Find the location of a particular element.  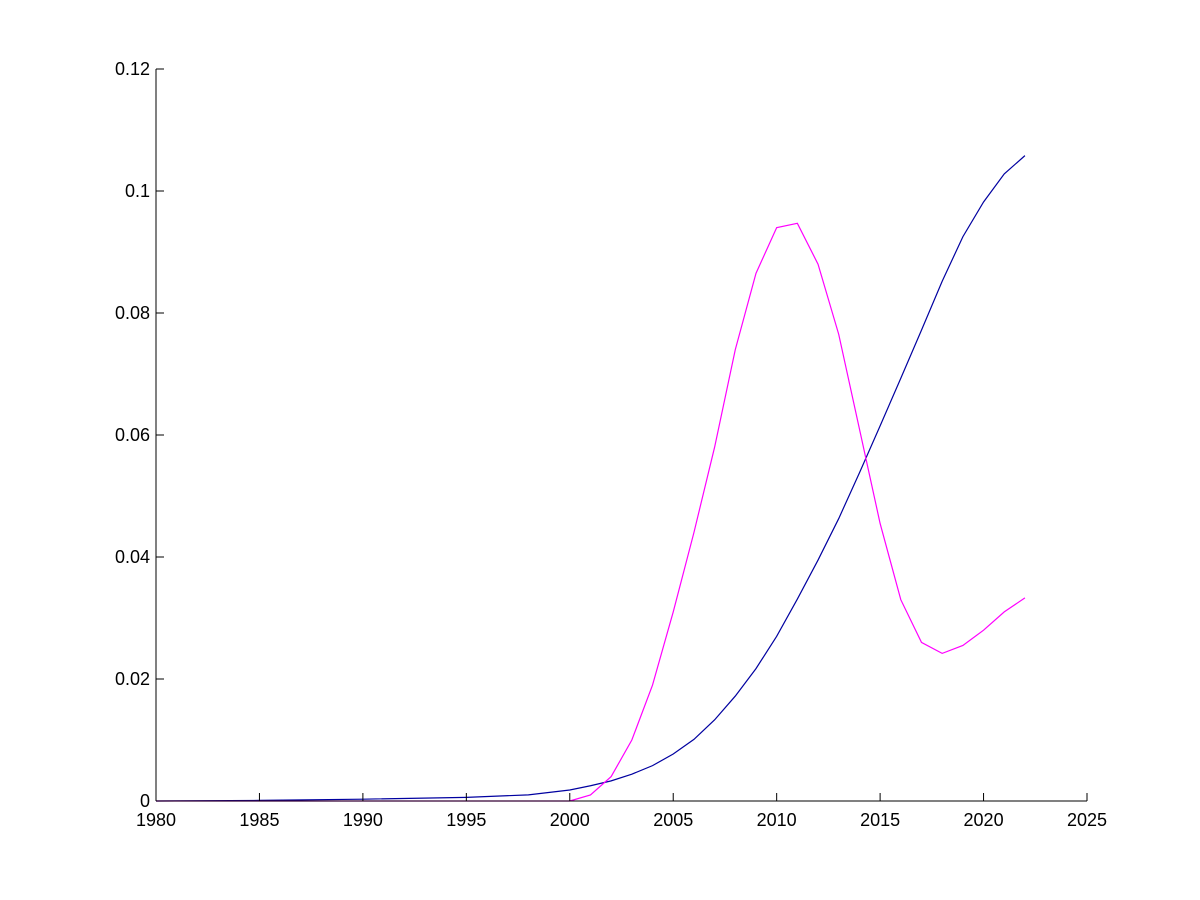

x-tick-label: 1980 is located at coordinates (156, 820).